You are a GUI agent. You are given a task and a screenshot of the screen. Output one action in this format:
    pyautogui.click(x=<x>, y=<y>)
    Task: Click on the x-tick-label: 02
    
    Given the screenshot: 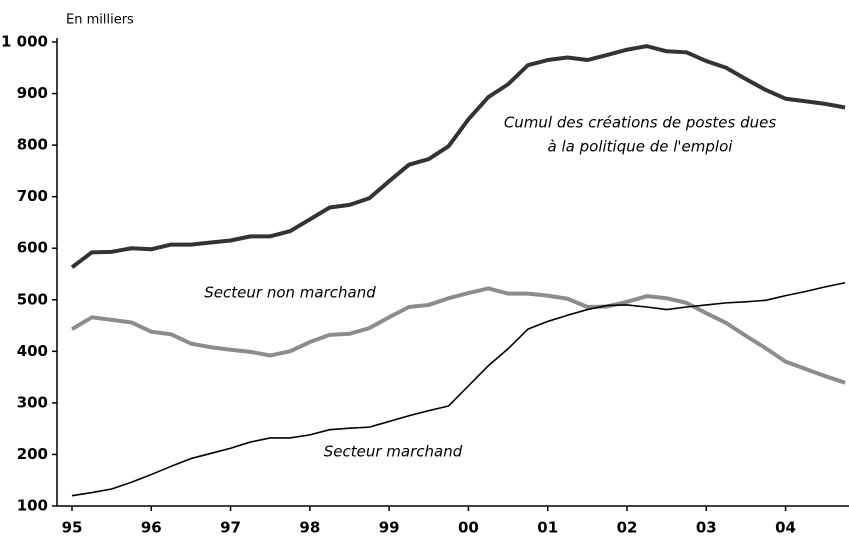 What is the action you would take?
    pyautogui.click(x=627, y=528)
    